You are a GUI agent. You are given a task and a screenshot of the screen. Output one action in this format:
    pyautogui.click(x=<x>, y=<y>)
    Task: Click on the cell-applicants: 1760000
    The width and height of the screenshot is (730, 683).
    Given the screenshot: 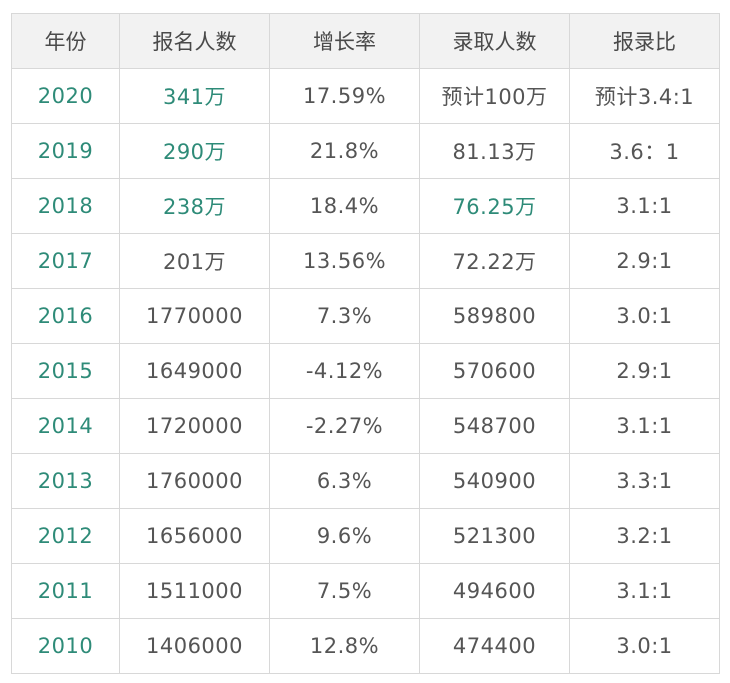 What is the action you would take?
    pyautogui.click(x=194, y=481)
    